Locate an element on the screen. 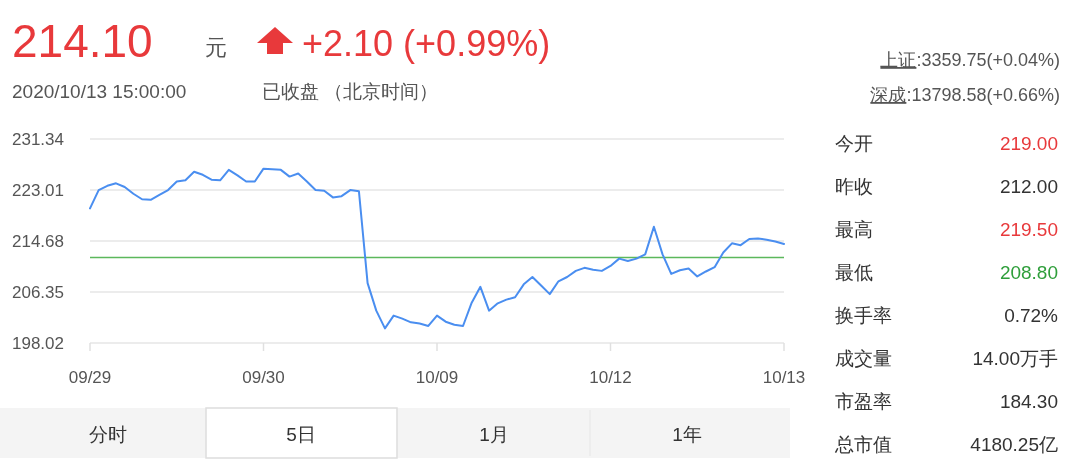  text: 5日 is located at coordinates (301, 434).